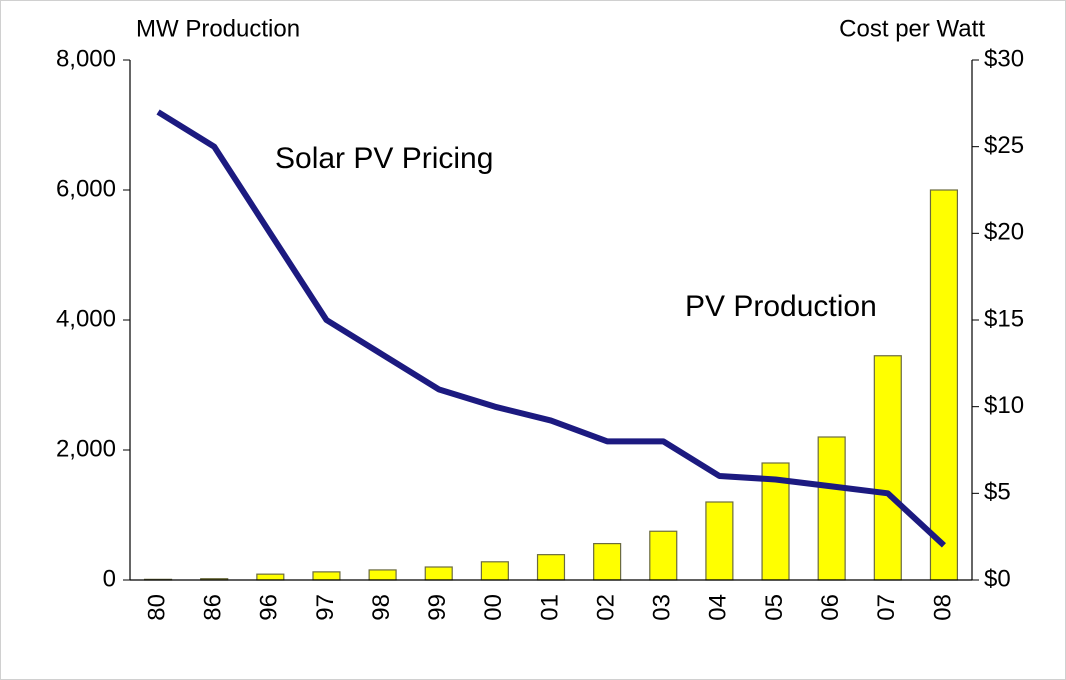  I want to click on annotation: Solar PV Pricing, so click(384, 158).